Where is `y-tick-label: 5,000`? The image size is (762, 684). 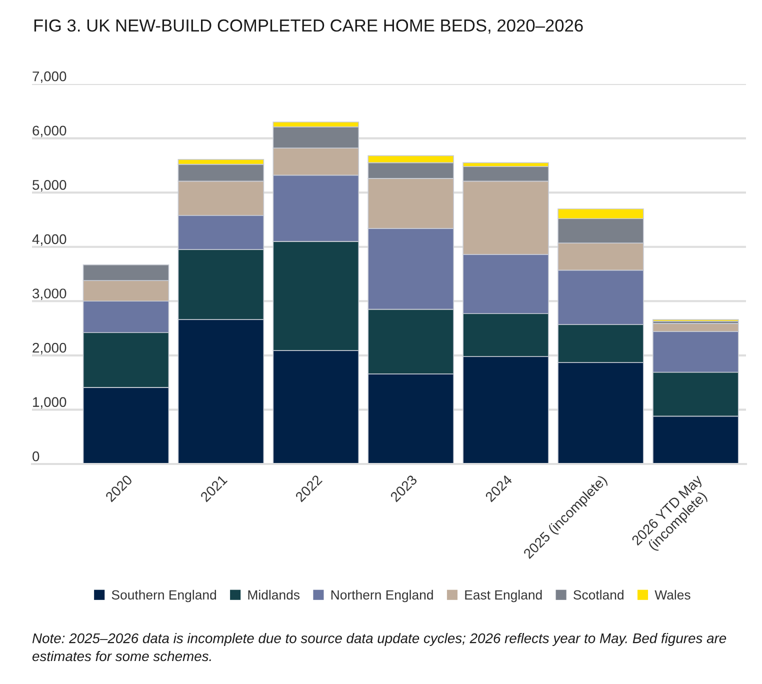
y-tick-label: 5,000 is located at coordinates (49, 186).